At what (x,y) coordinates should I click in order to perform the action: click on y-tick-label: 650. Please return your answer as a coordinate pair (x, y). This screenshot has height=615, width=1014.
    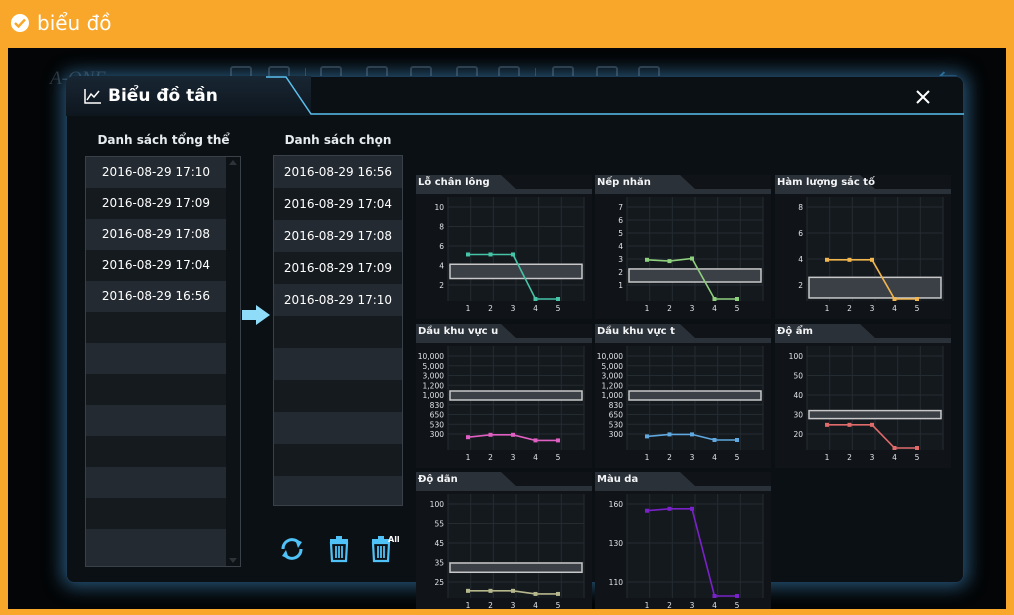
    Looking at the image, I should click on (437, 415).